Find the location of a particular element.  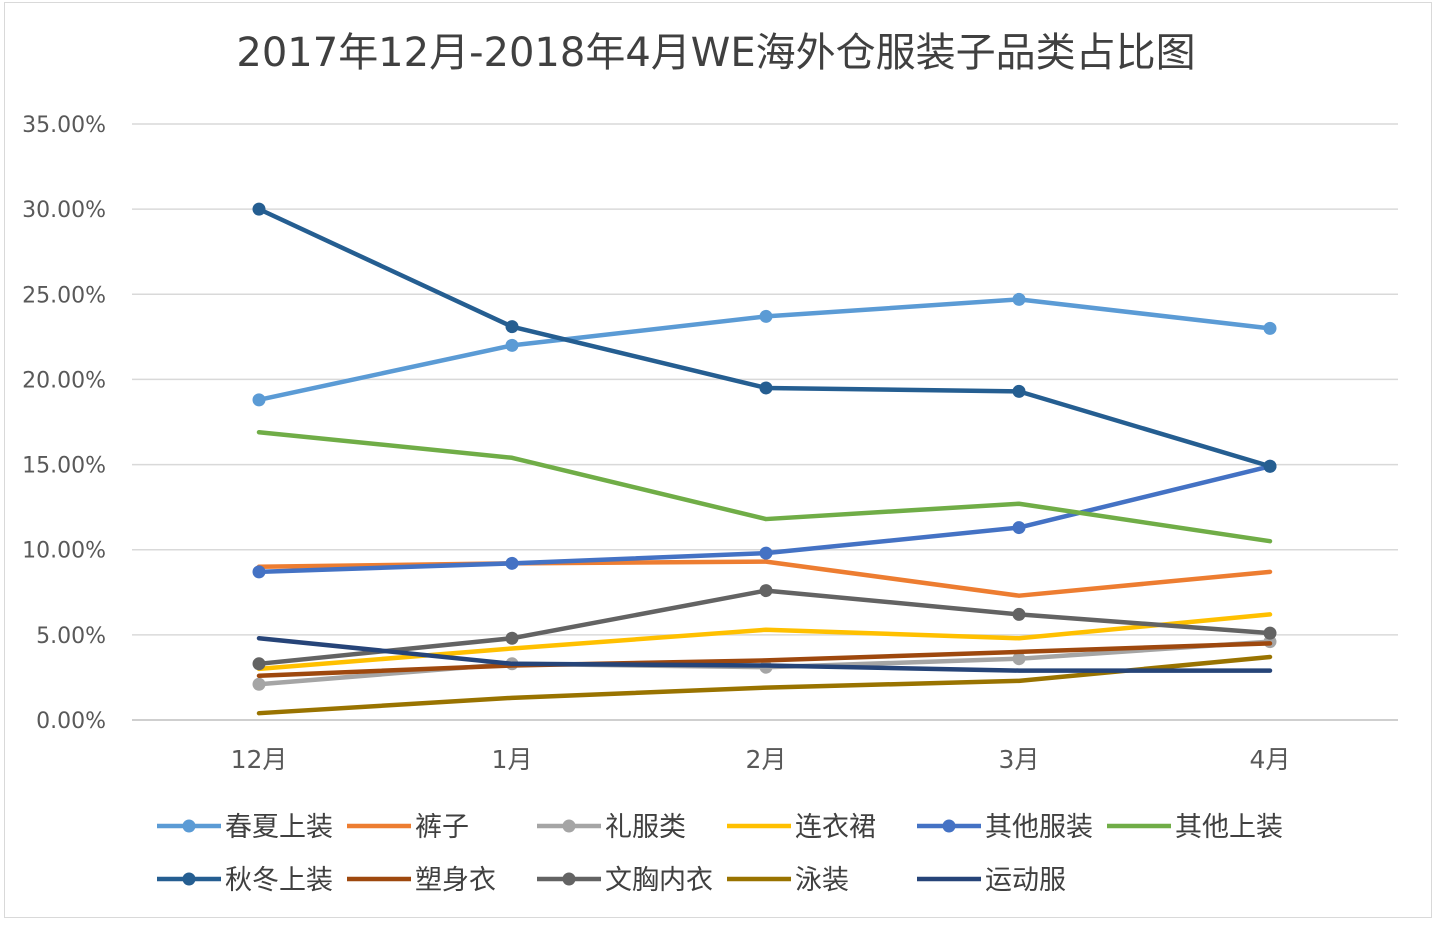

legend-item: 连衣裙 is located at coordinates (801, 827).